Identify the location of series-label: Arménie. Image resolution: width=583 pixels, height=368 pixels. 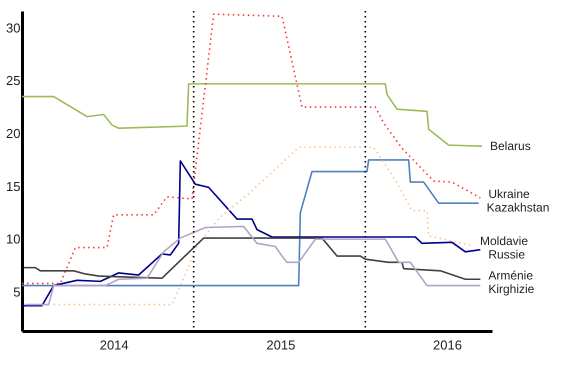
(511, 275).